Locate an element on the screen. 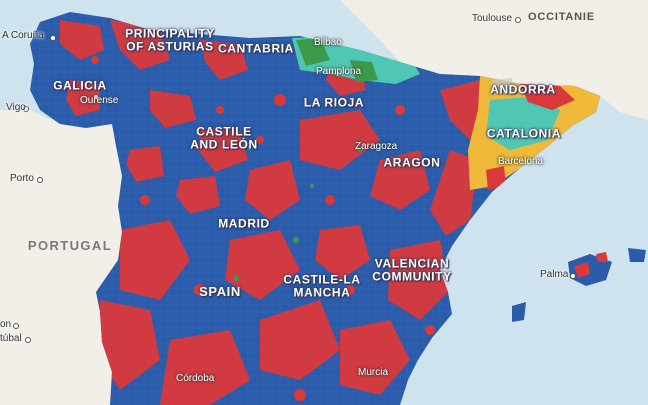  city-label-vigo: Vigo is located at coordinates (16, 107).